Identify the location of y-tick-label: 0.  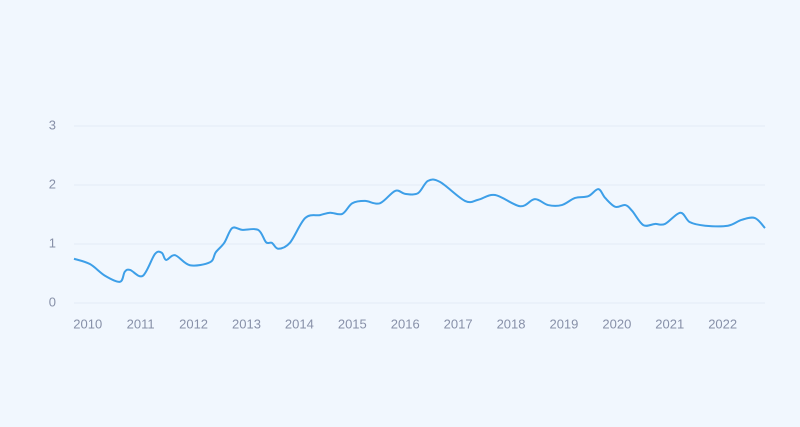
(52, 301).